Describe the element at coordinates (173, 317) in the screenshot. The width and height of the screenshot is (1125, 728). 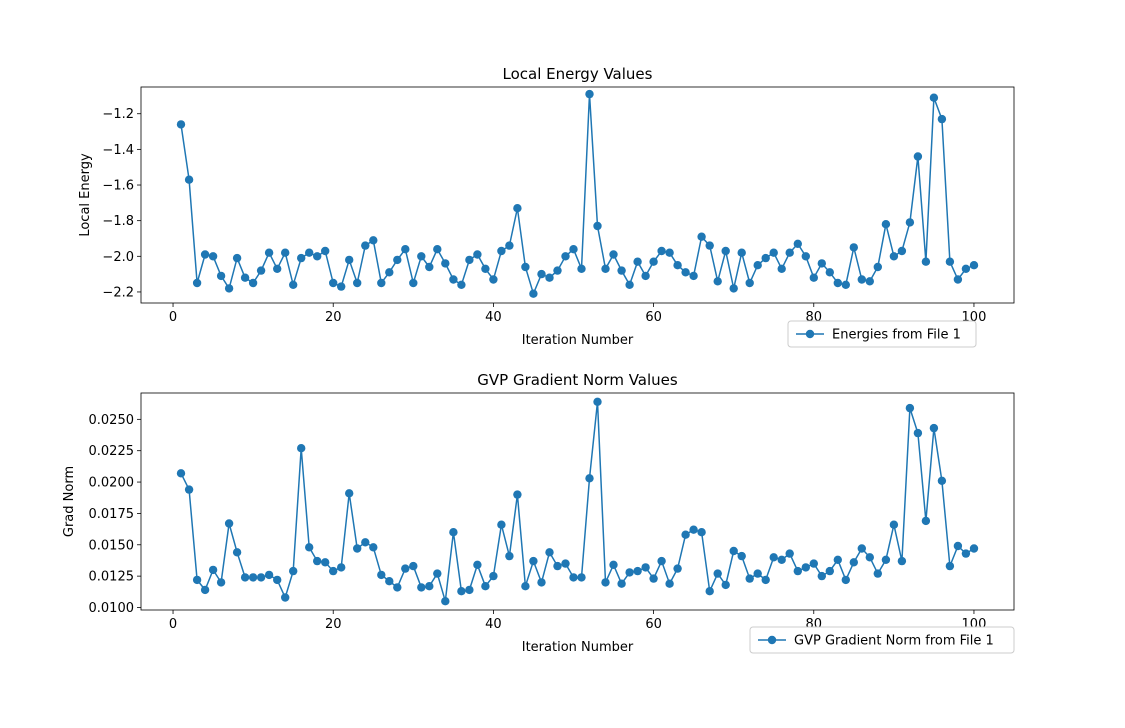
I see `chart-1-x-tick-label: 0` at that location.